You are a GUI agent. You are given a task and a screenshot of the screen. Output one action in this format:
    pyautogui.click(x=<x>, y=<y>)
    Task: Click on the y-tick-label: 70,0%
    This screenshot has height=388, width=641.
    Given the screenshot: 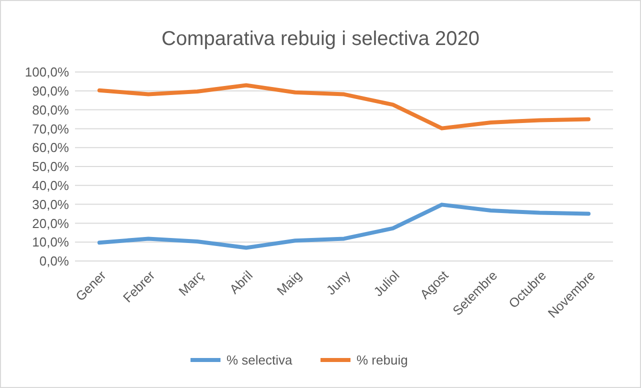 What is the action you would take?
    pyautogui.click(x=51, y=128)
    